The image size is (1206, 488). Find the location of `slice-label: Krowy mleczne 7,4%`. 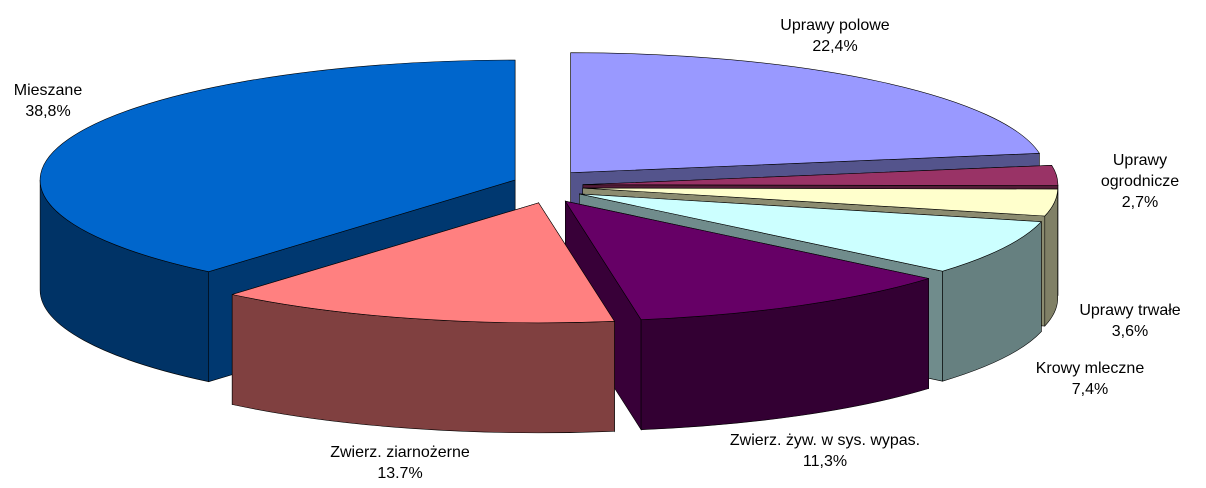

slice-label: Krowy mleczne 7,4% is located at coordinates (1090, 379).